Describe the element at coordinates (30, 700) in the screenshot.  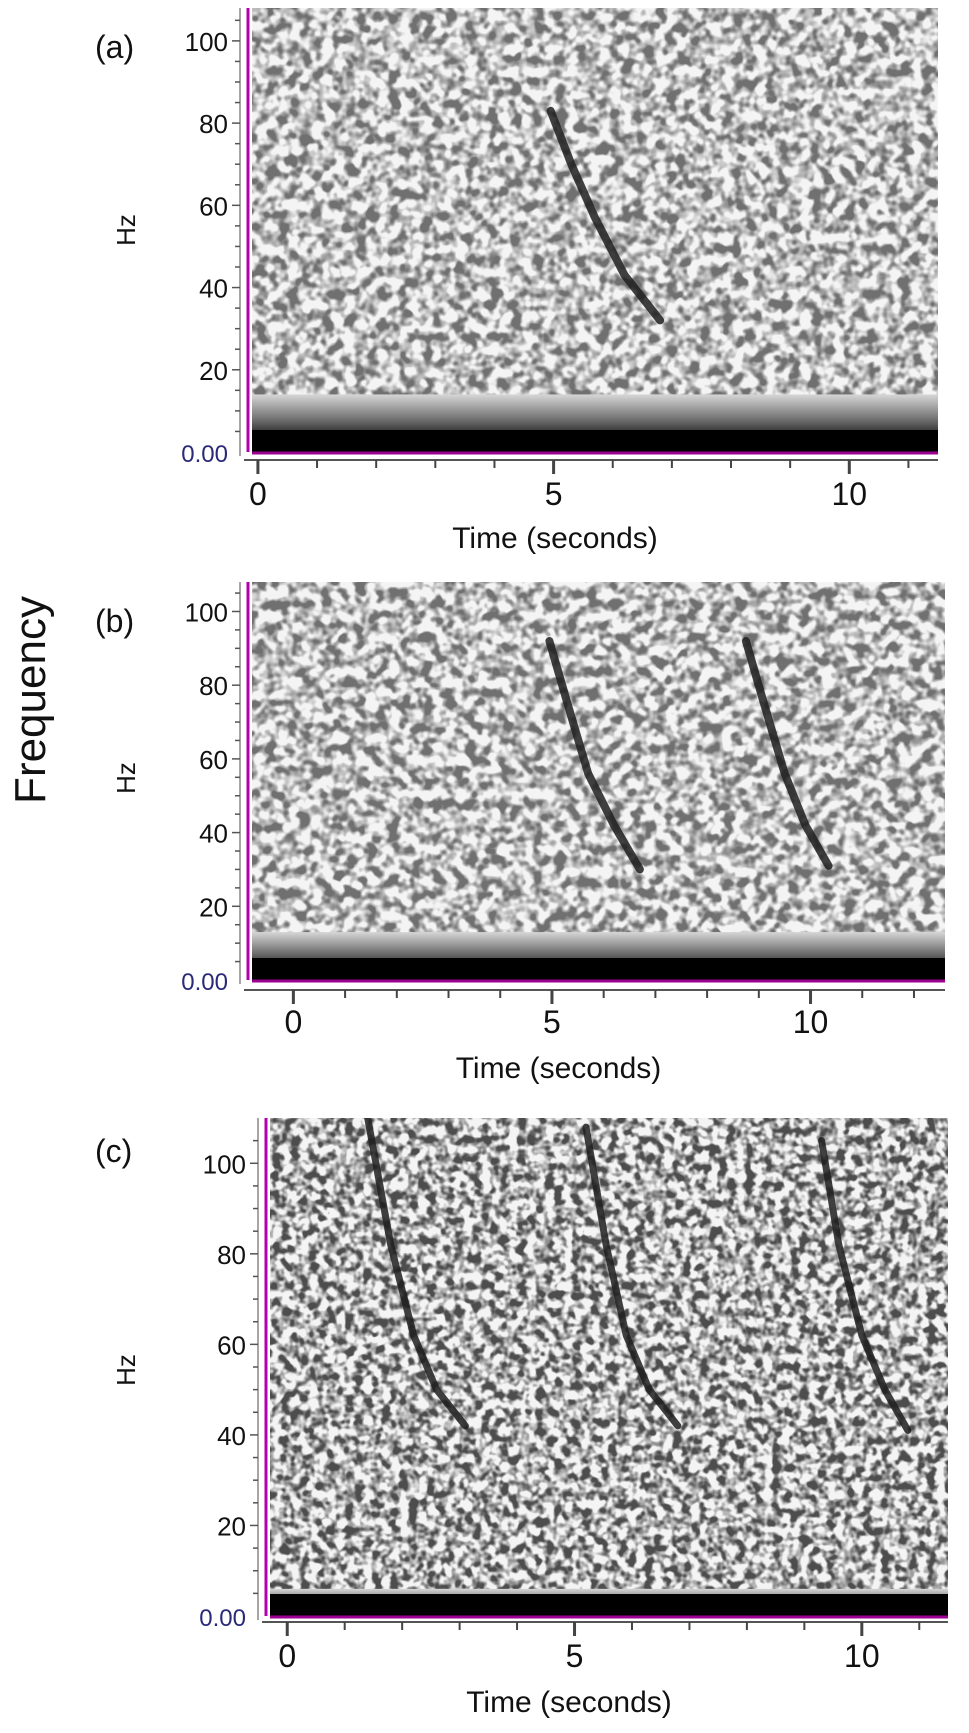
I see `shared-ylabel: Frequency` at that location.